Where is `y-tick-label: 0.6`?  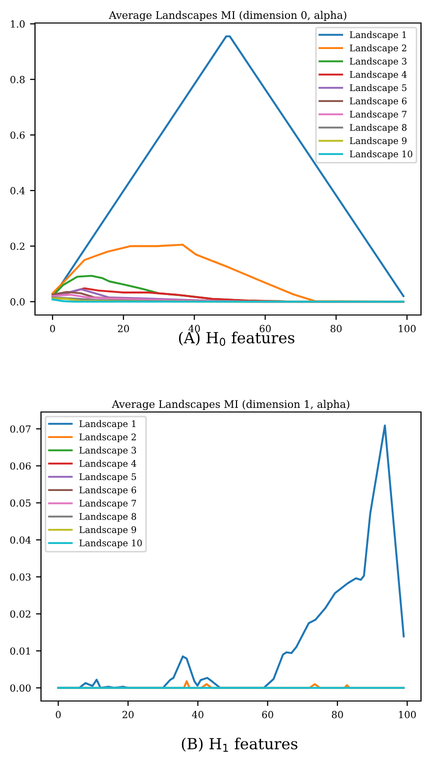
y-tick-label: 0.6 is located at coordinates (17, 135).